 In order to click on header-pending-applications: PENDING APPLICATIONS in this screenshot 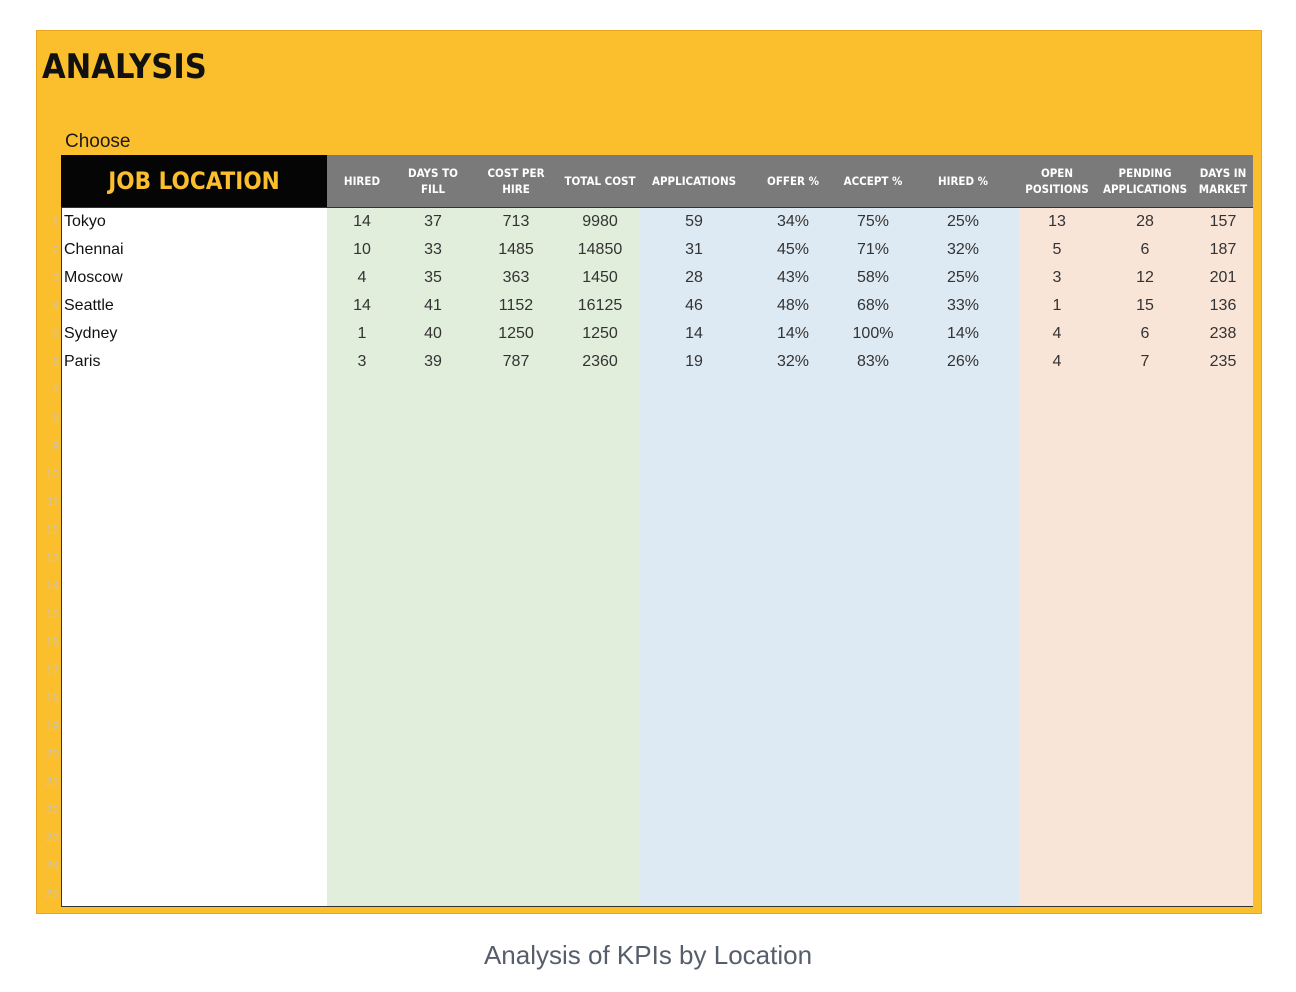, I will do `click(1145, 181)`.